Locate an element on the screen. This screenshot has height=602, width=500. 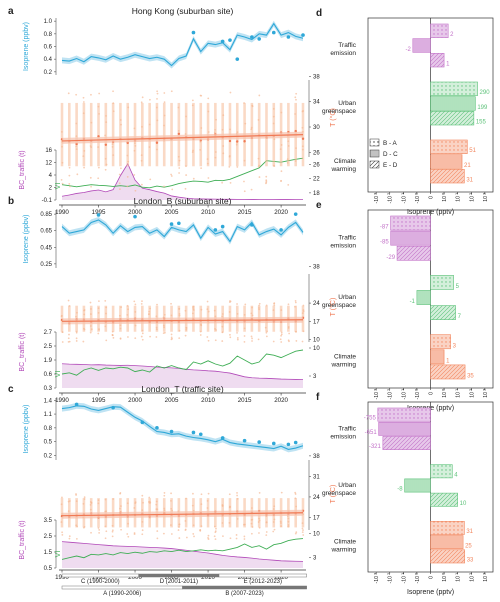
legend-swatch is located at coordinates (374, 153).